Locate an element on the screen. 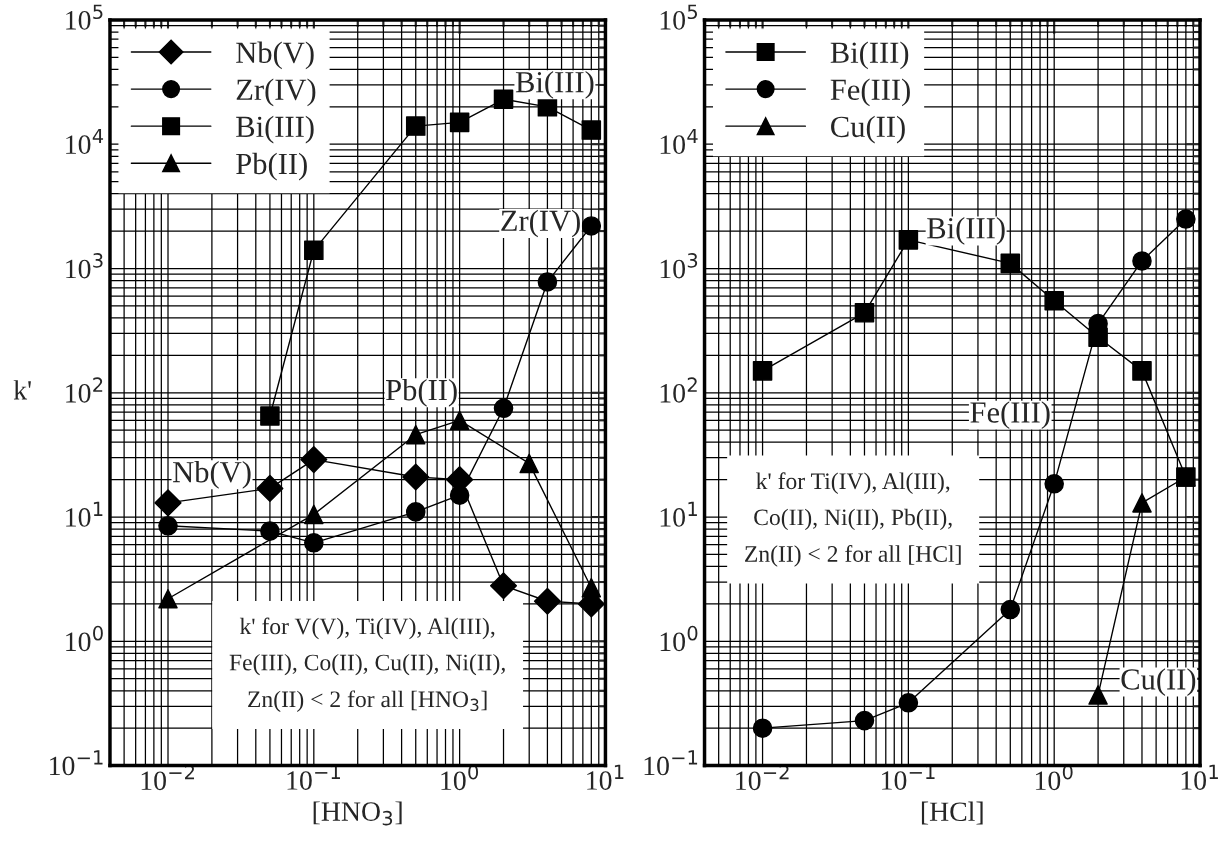 Image resolution: width=1222 pixels, height=868 pixels. y-axis-title: k' is located at coordinates (22, 390).